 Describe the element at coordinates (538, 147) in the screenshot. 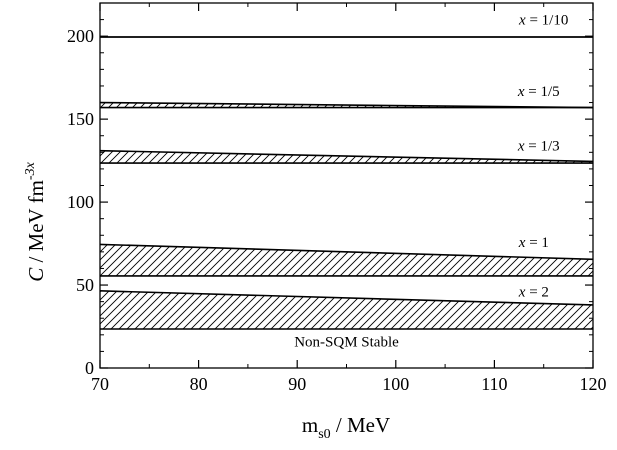

I see `annotation-2: x = 1/3` at that location.